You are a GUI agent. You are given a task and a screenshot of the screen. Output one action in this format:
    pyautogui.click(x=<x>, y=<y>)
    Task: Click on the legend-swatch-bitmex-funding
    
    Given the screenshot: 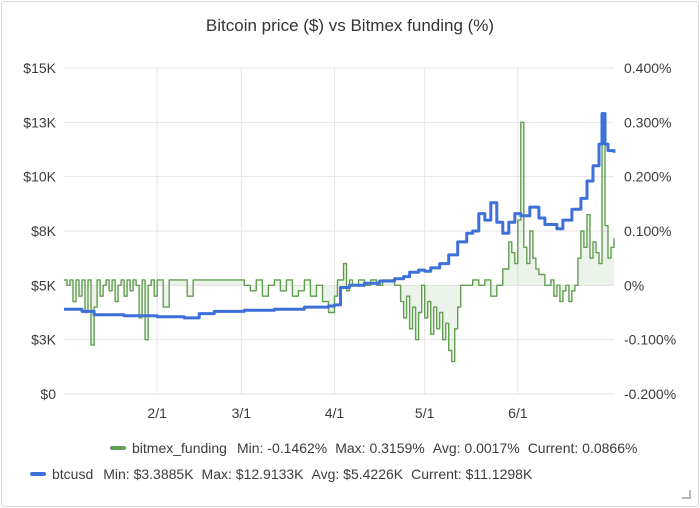 What is the action you would take?
    pyautogui.click(x=118, y=448)
    